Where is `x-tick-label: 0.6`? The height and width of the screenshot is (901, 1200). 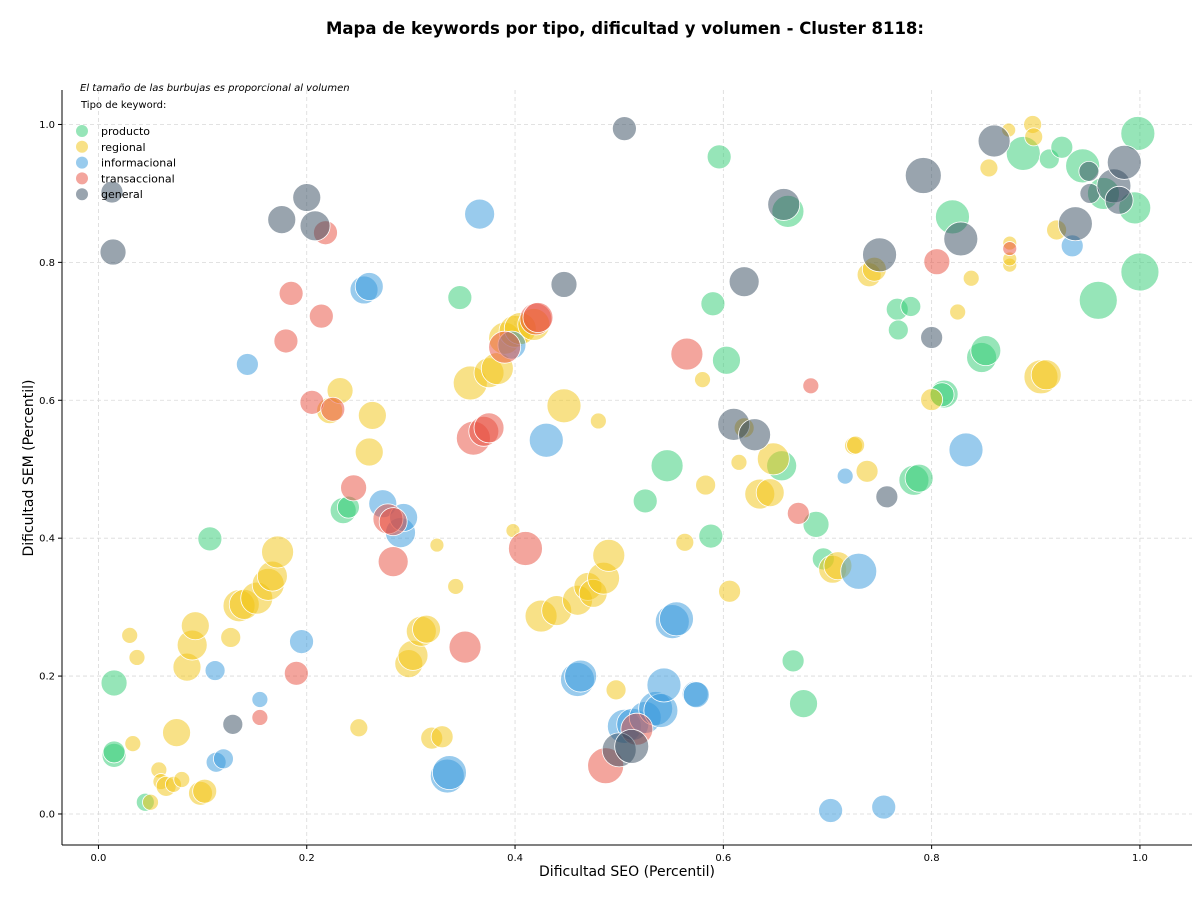
x-tick-label: 0.6 is located at coordinates (723, 858).